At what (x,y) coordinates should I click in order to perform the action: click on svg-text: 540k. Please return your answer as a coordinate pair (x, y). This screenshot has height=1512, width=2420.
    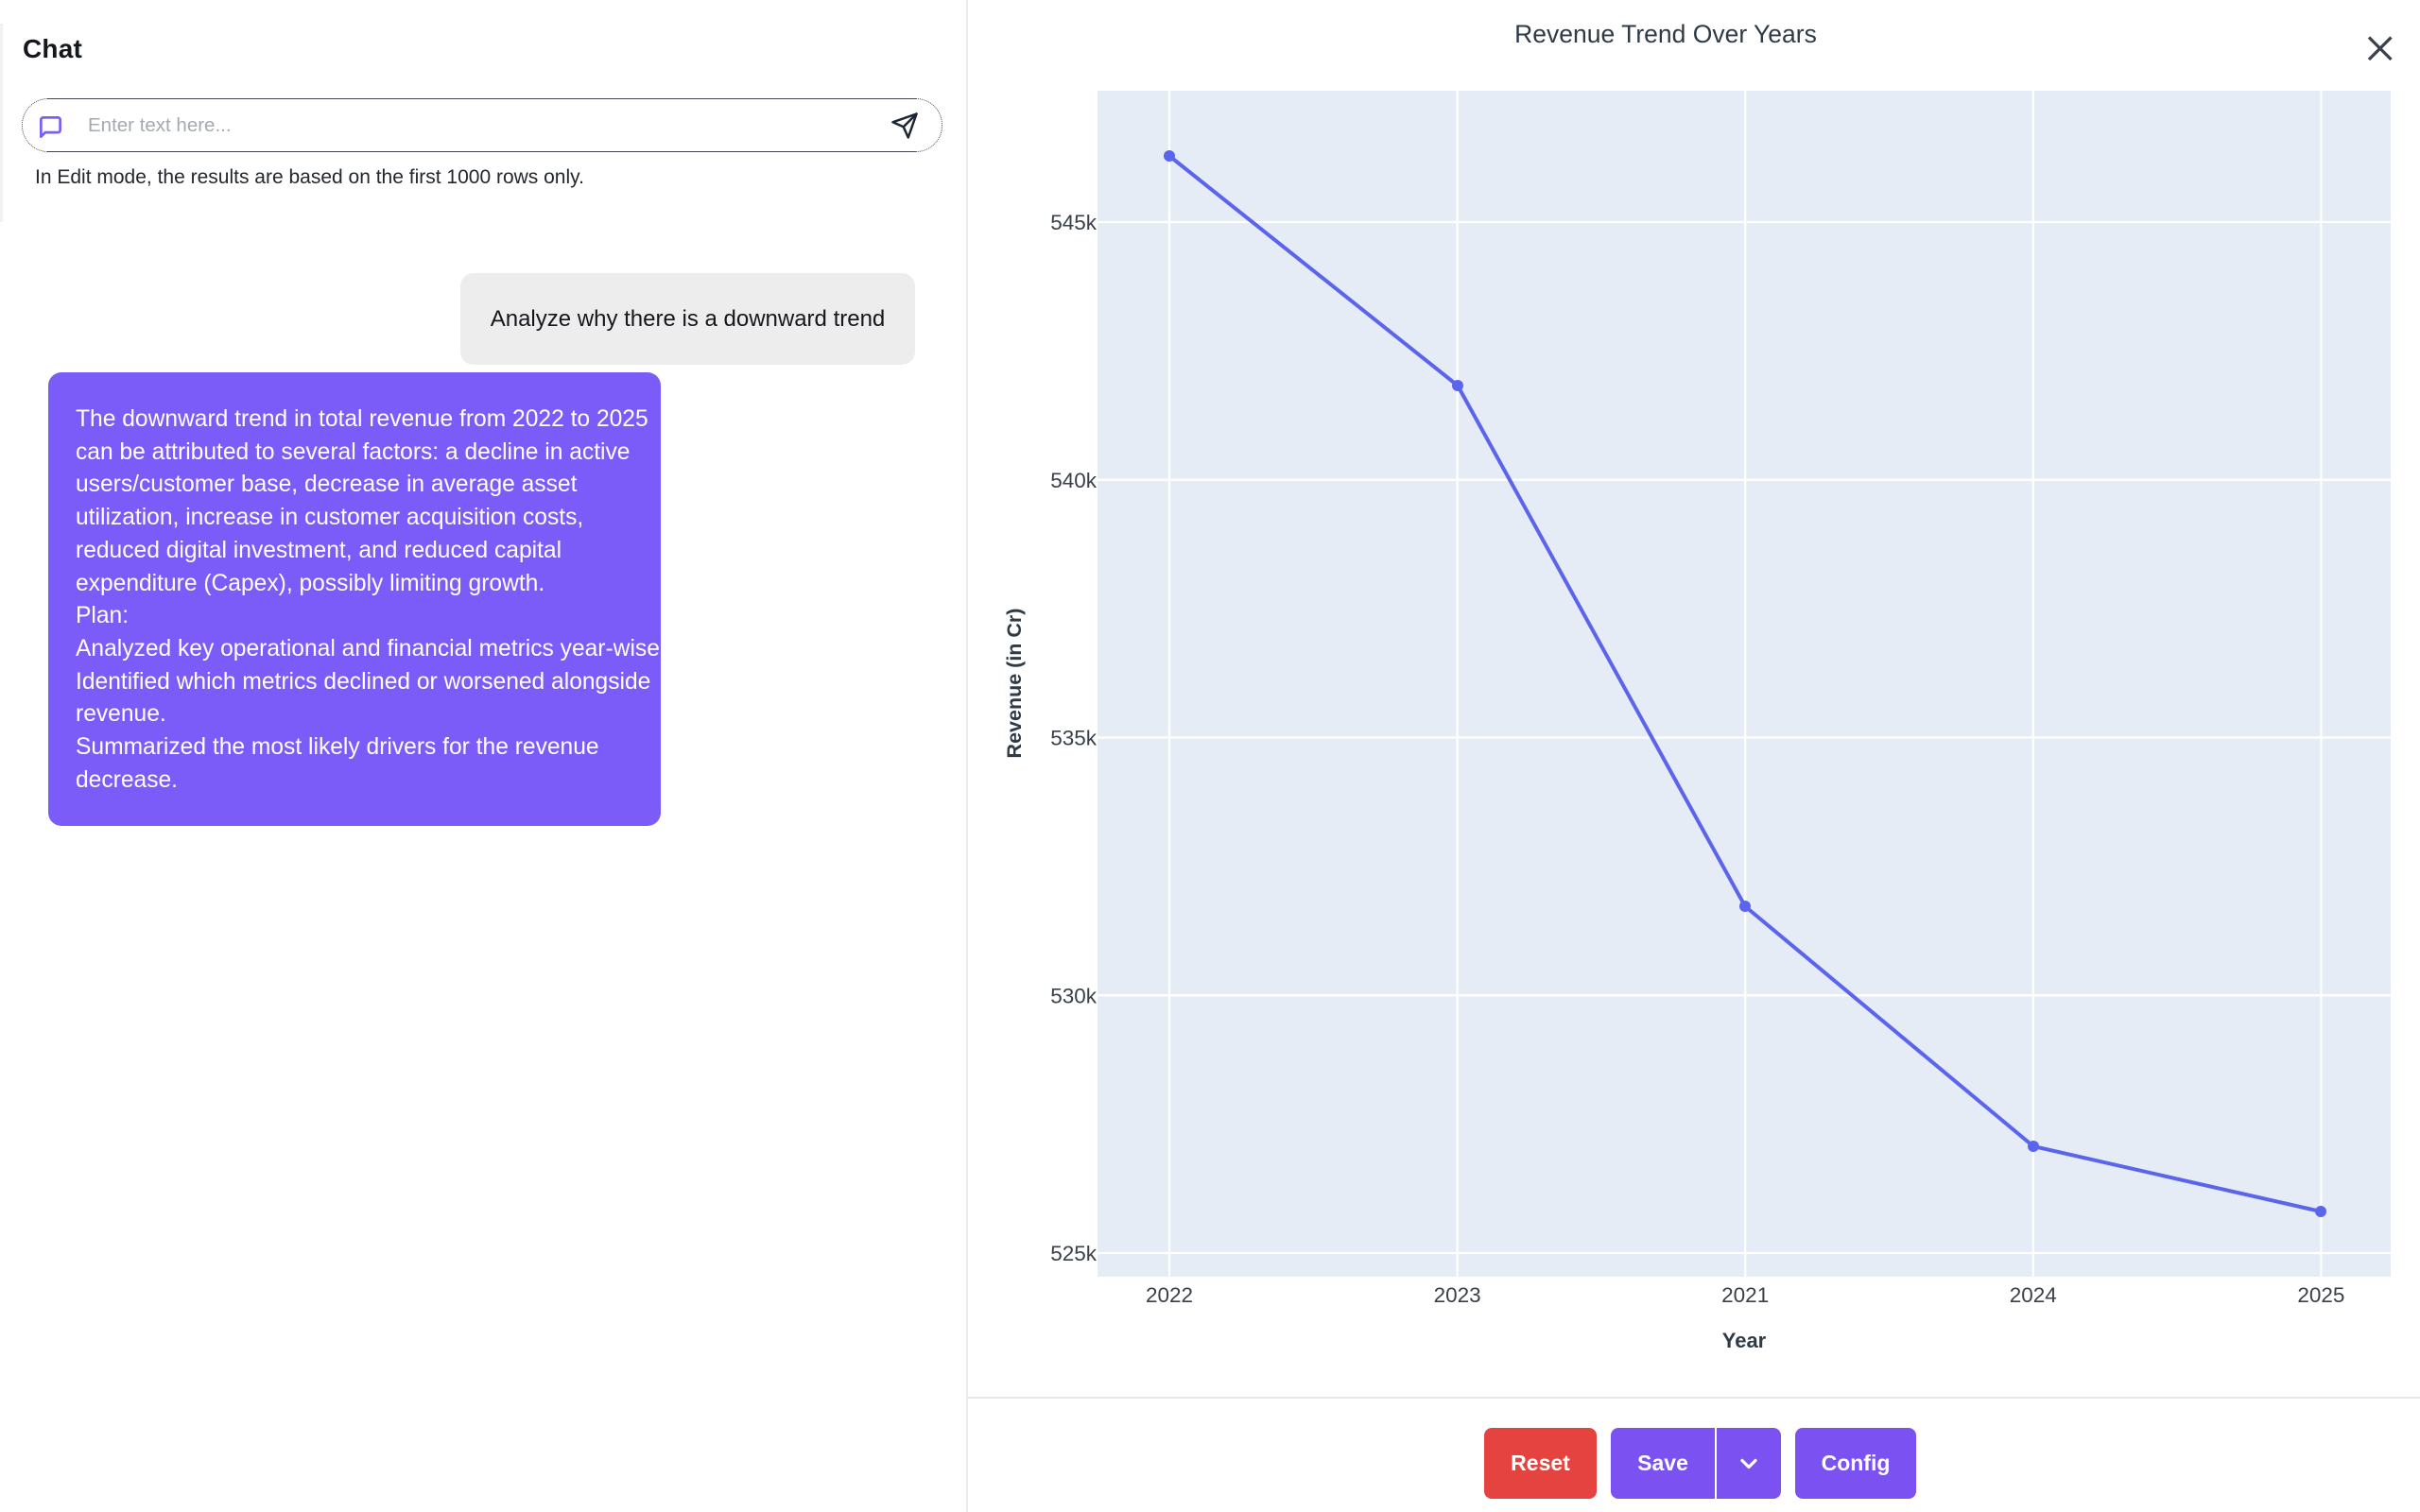
    Looking at the image, I should click on (1074, 480).